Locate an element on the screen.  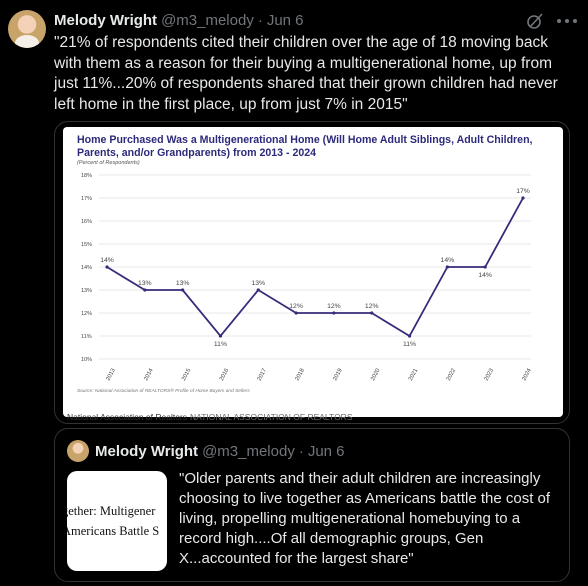
y-tick-label: 17% is located at coordinates (86, 199).